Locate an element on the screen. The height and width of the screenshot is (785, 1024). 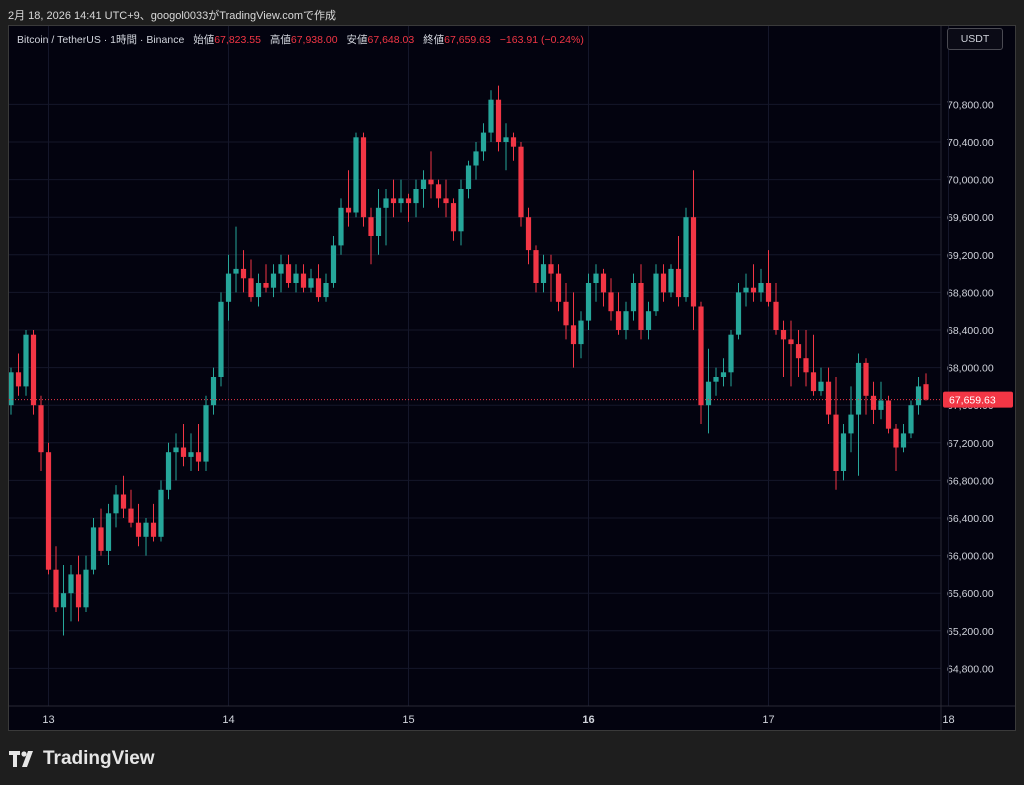
tradingview-logo: TradingView is located at coordinates (82, 759).